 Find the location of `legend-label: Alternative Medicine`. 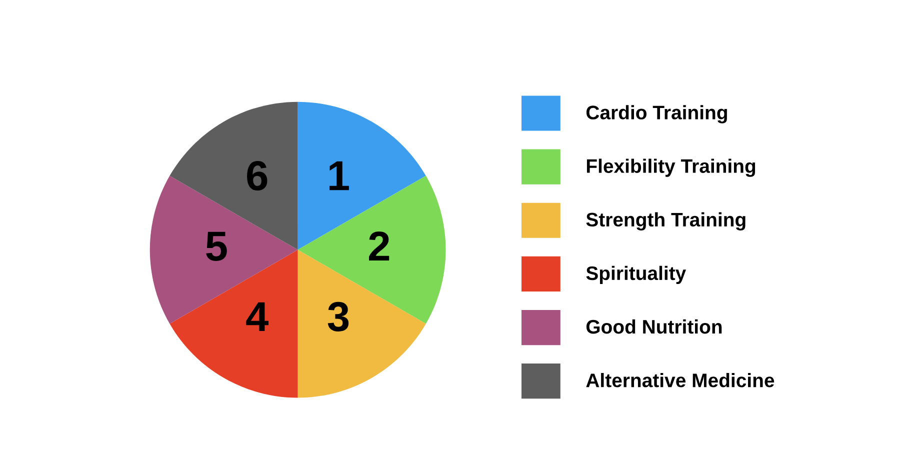

legend-label: Alternative Medicine is located at coordinates (680, 380).